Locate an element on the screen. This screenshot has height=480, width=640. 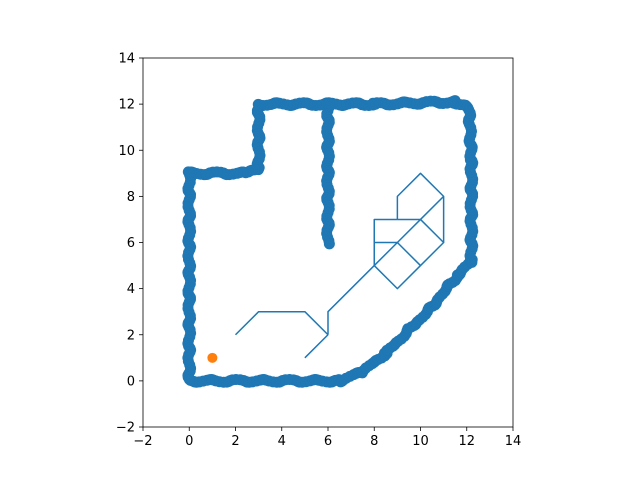
y-tick-label: 4 is located at coordinates (131, 289).